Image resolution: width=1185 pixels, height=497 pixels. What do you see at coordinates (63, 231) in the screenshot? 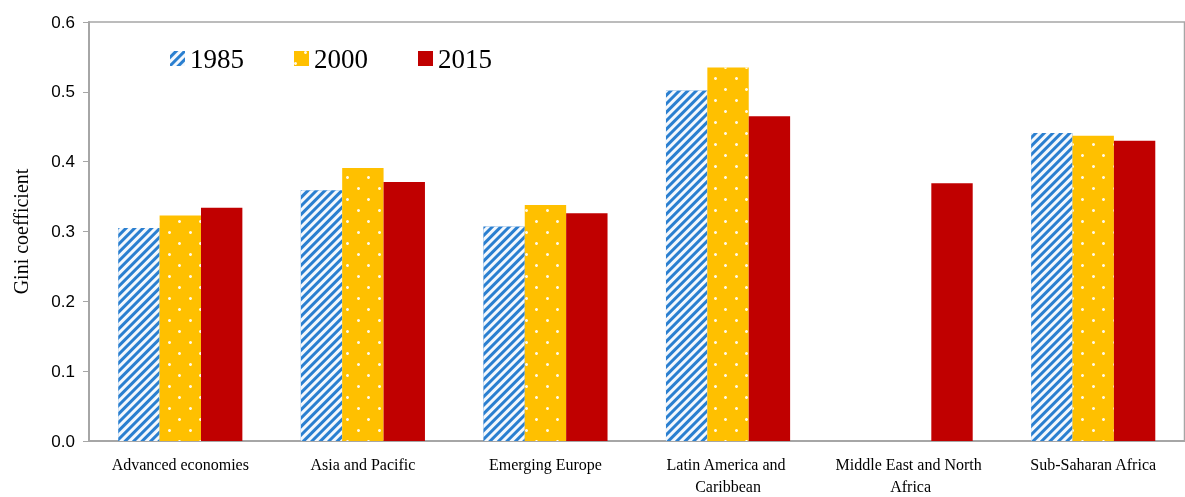
I see `y-tick-label: 0.3` at bounding box center [63, 231].